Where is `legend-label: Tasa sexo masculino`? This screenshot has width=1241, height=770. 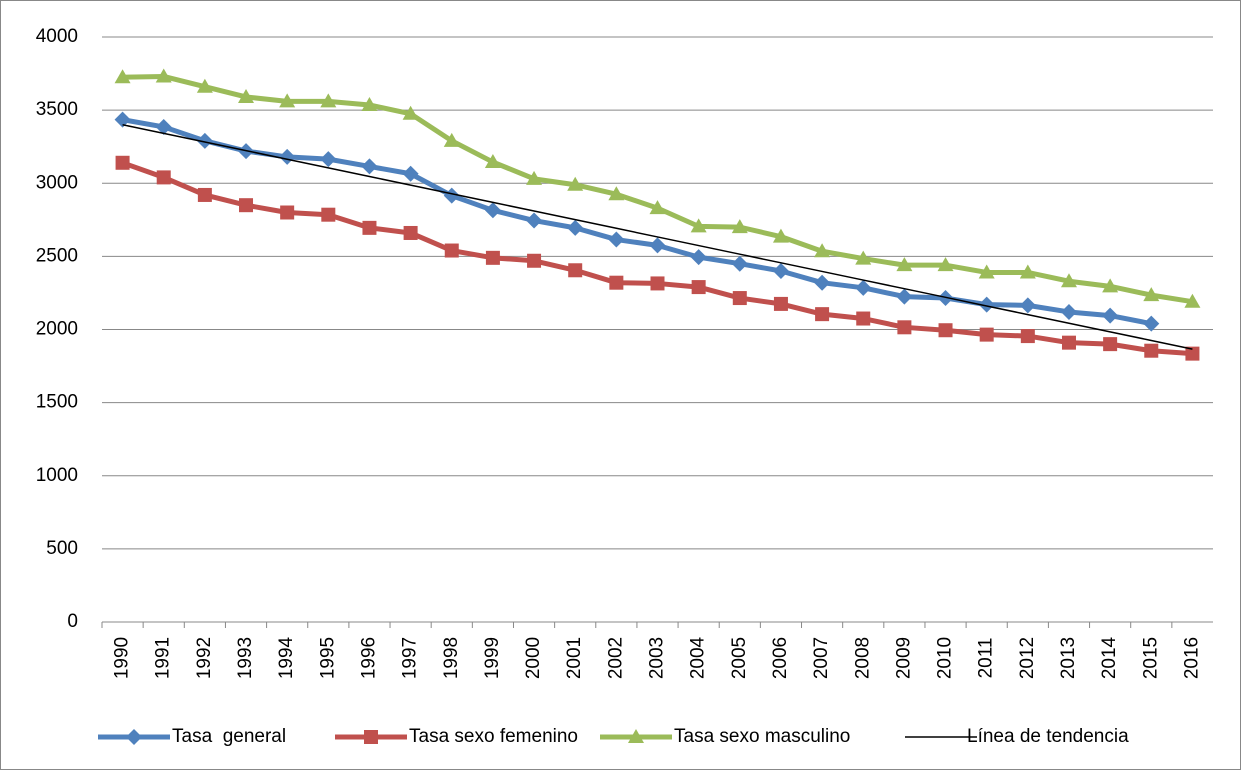
legend-label: Tasa sexo masculino is located at coordinates (762, 736).